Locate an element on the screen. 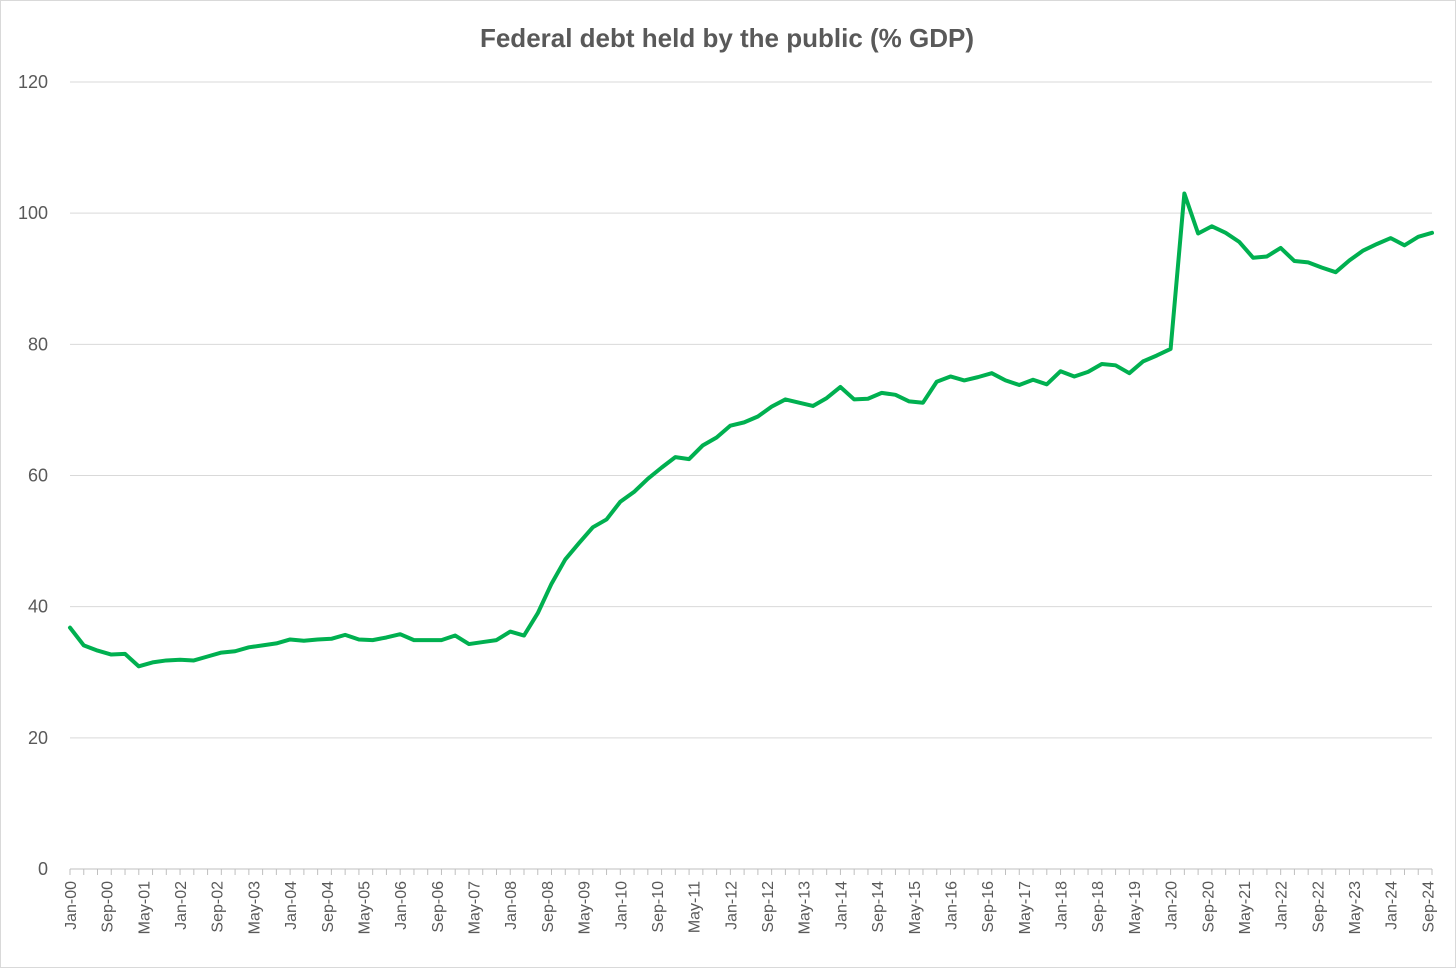 The width and height of the screenshot is (1456, 968). x-tick-label: May-11 is located at coordinates (695, 907).